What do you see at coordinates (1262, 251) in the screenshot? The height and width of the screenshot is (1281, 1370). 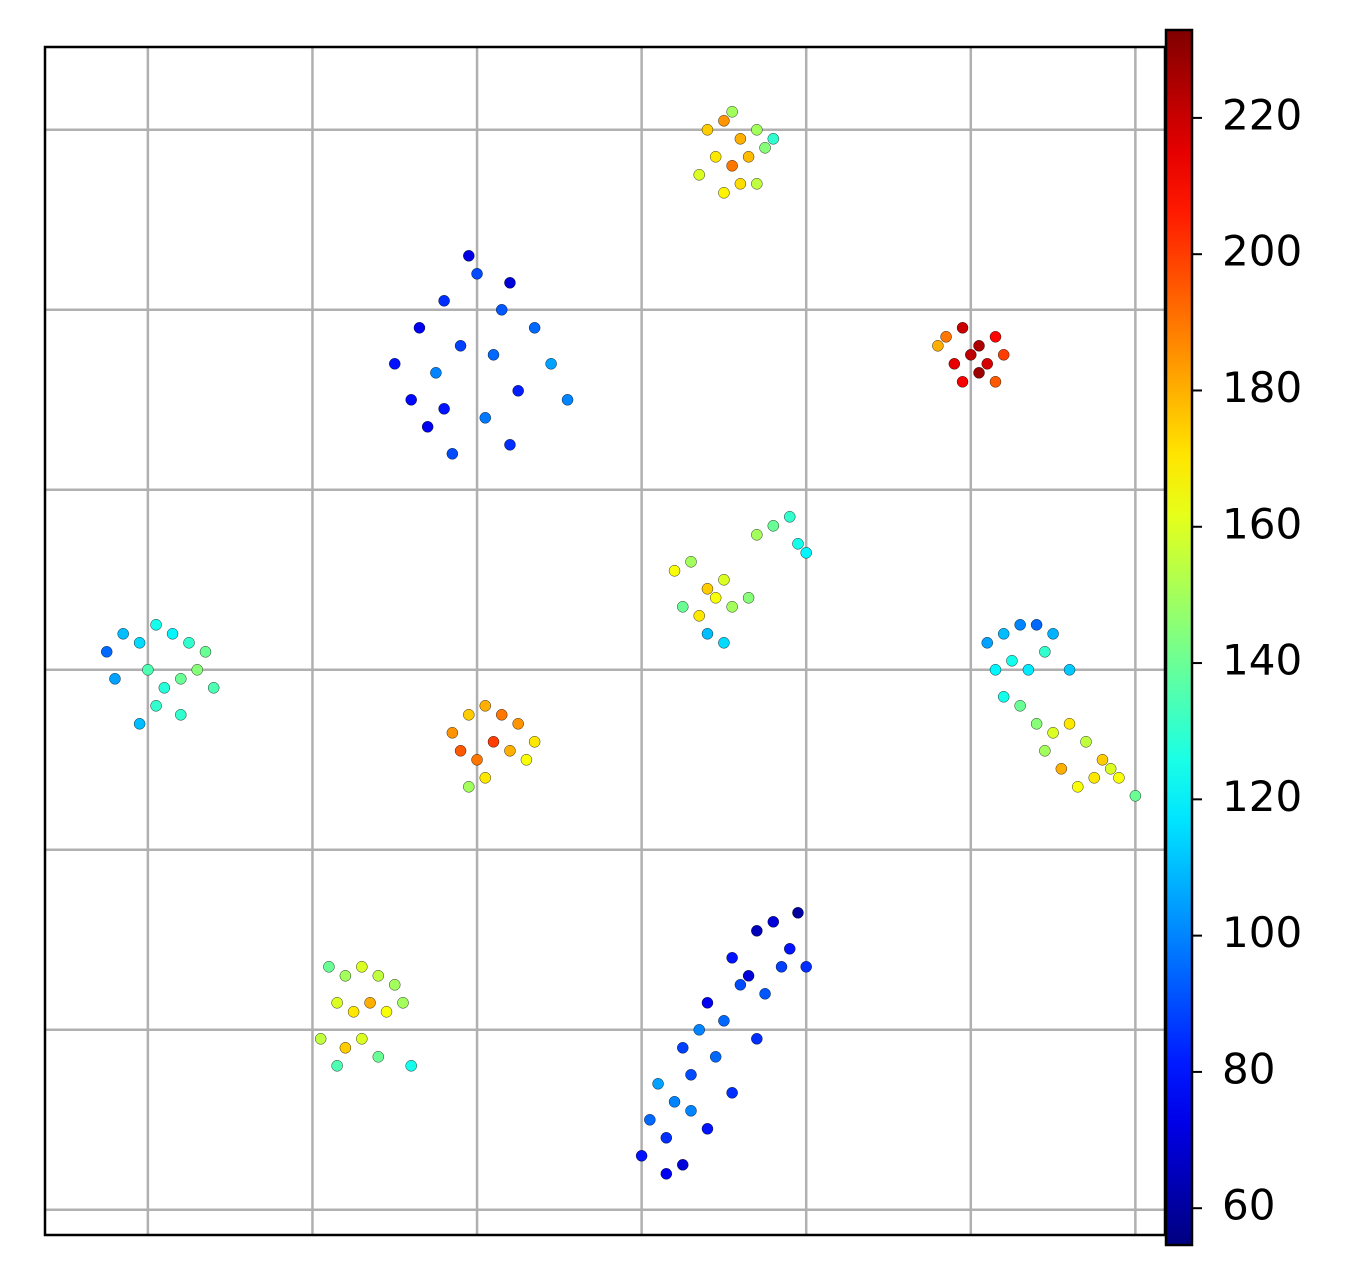 I see `colorbar-tick-label: 200` at bounding box center [1262, 251].